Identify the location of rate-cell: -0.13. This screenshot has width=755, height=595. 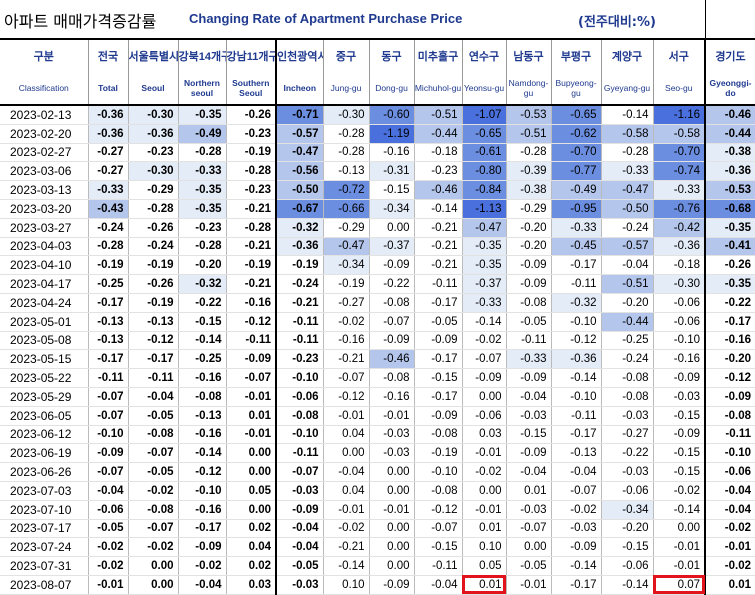
(107, 341).